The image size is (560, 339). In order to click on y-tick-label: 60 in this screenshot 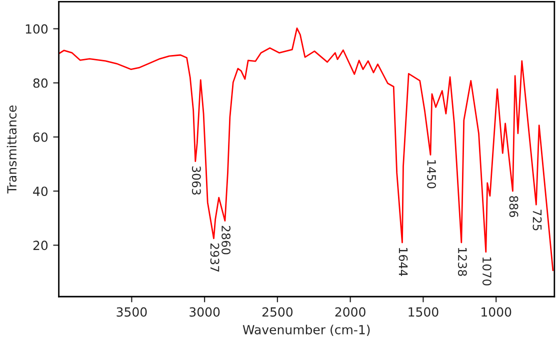, I will do `click(40, 137)`.